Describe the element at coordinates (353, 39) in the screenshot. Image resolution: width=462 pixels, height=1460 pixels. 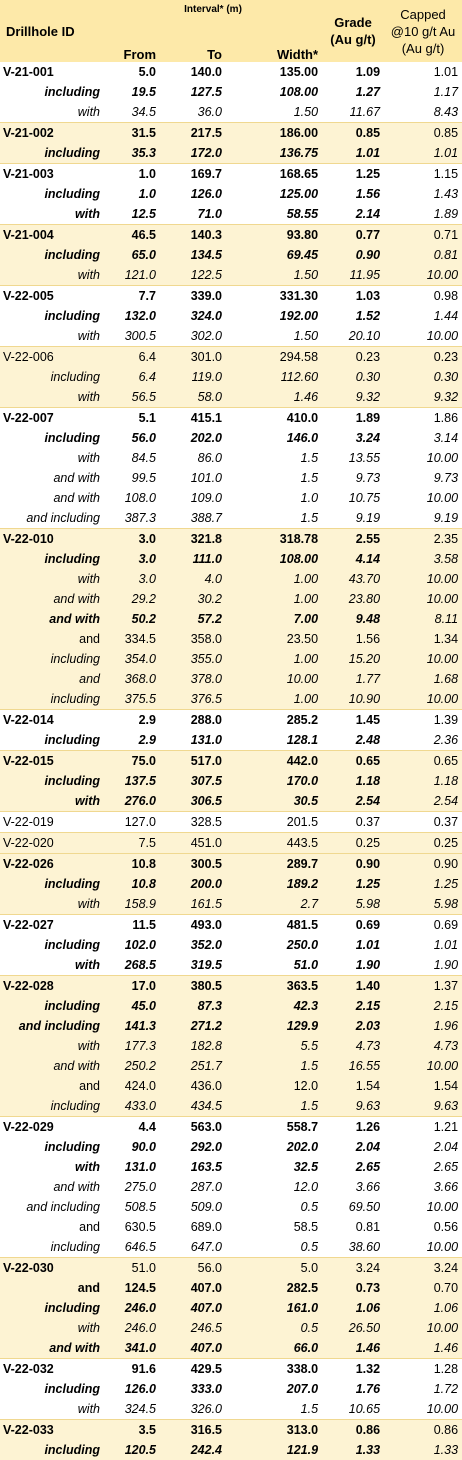
I see `header-grade-line2: (Au g/t)` at that location.